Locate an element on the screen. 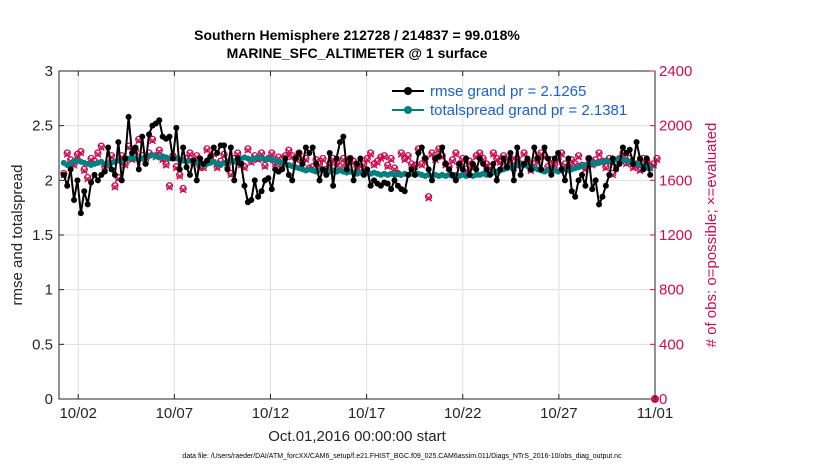 The width and height of the screenshot is (830, 475). x-tick-label: 10/27 is located at coordinates (559, 413).